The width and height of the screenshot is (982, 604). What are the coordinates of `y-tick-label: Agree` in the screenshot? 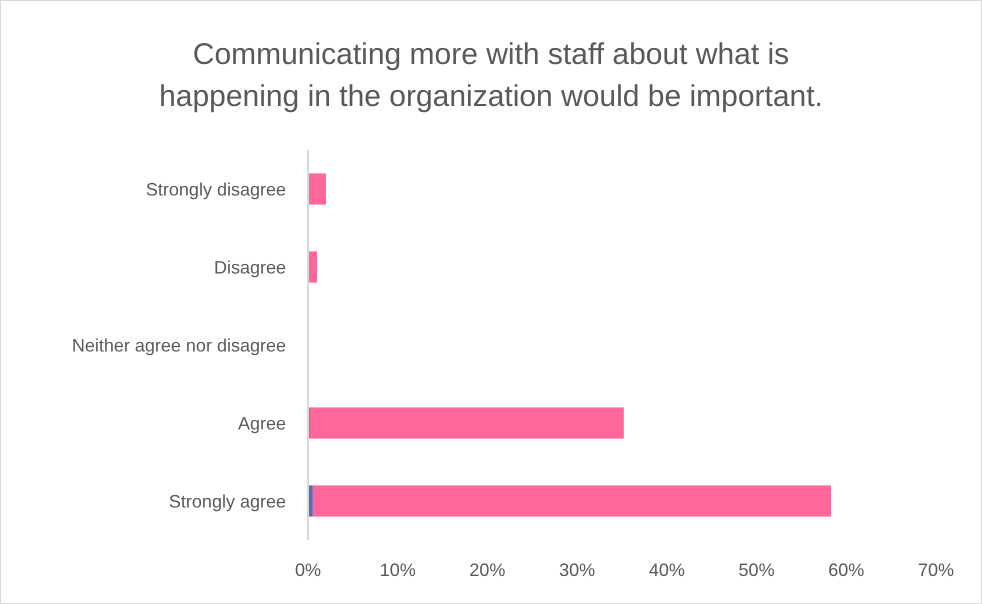 It's located at (262, 423).